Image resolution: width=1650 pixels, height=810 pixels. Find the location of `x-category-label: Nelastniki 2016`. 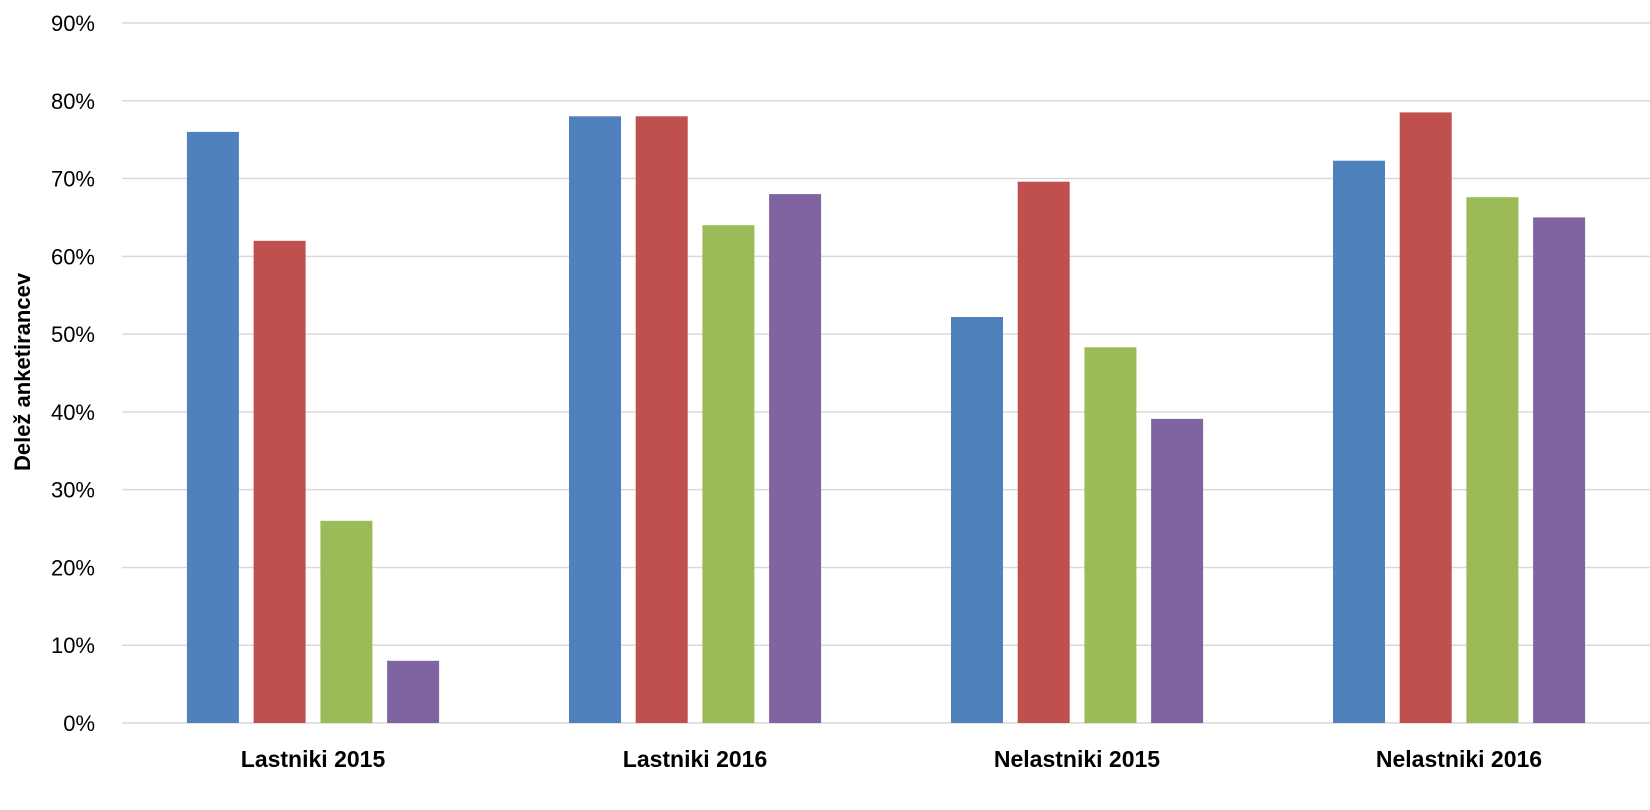

x-category-label: Nelastniki 2016 is located at coordinates (1459, 759).